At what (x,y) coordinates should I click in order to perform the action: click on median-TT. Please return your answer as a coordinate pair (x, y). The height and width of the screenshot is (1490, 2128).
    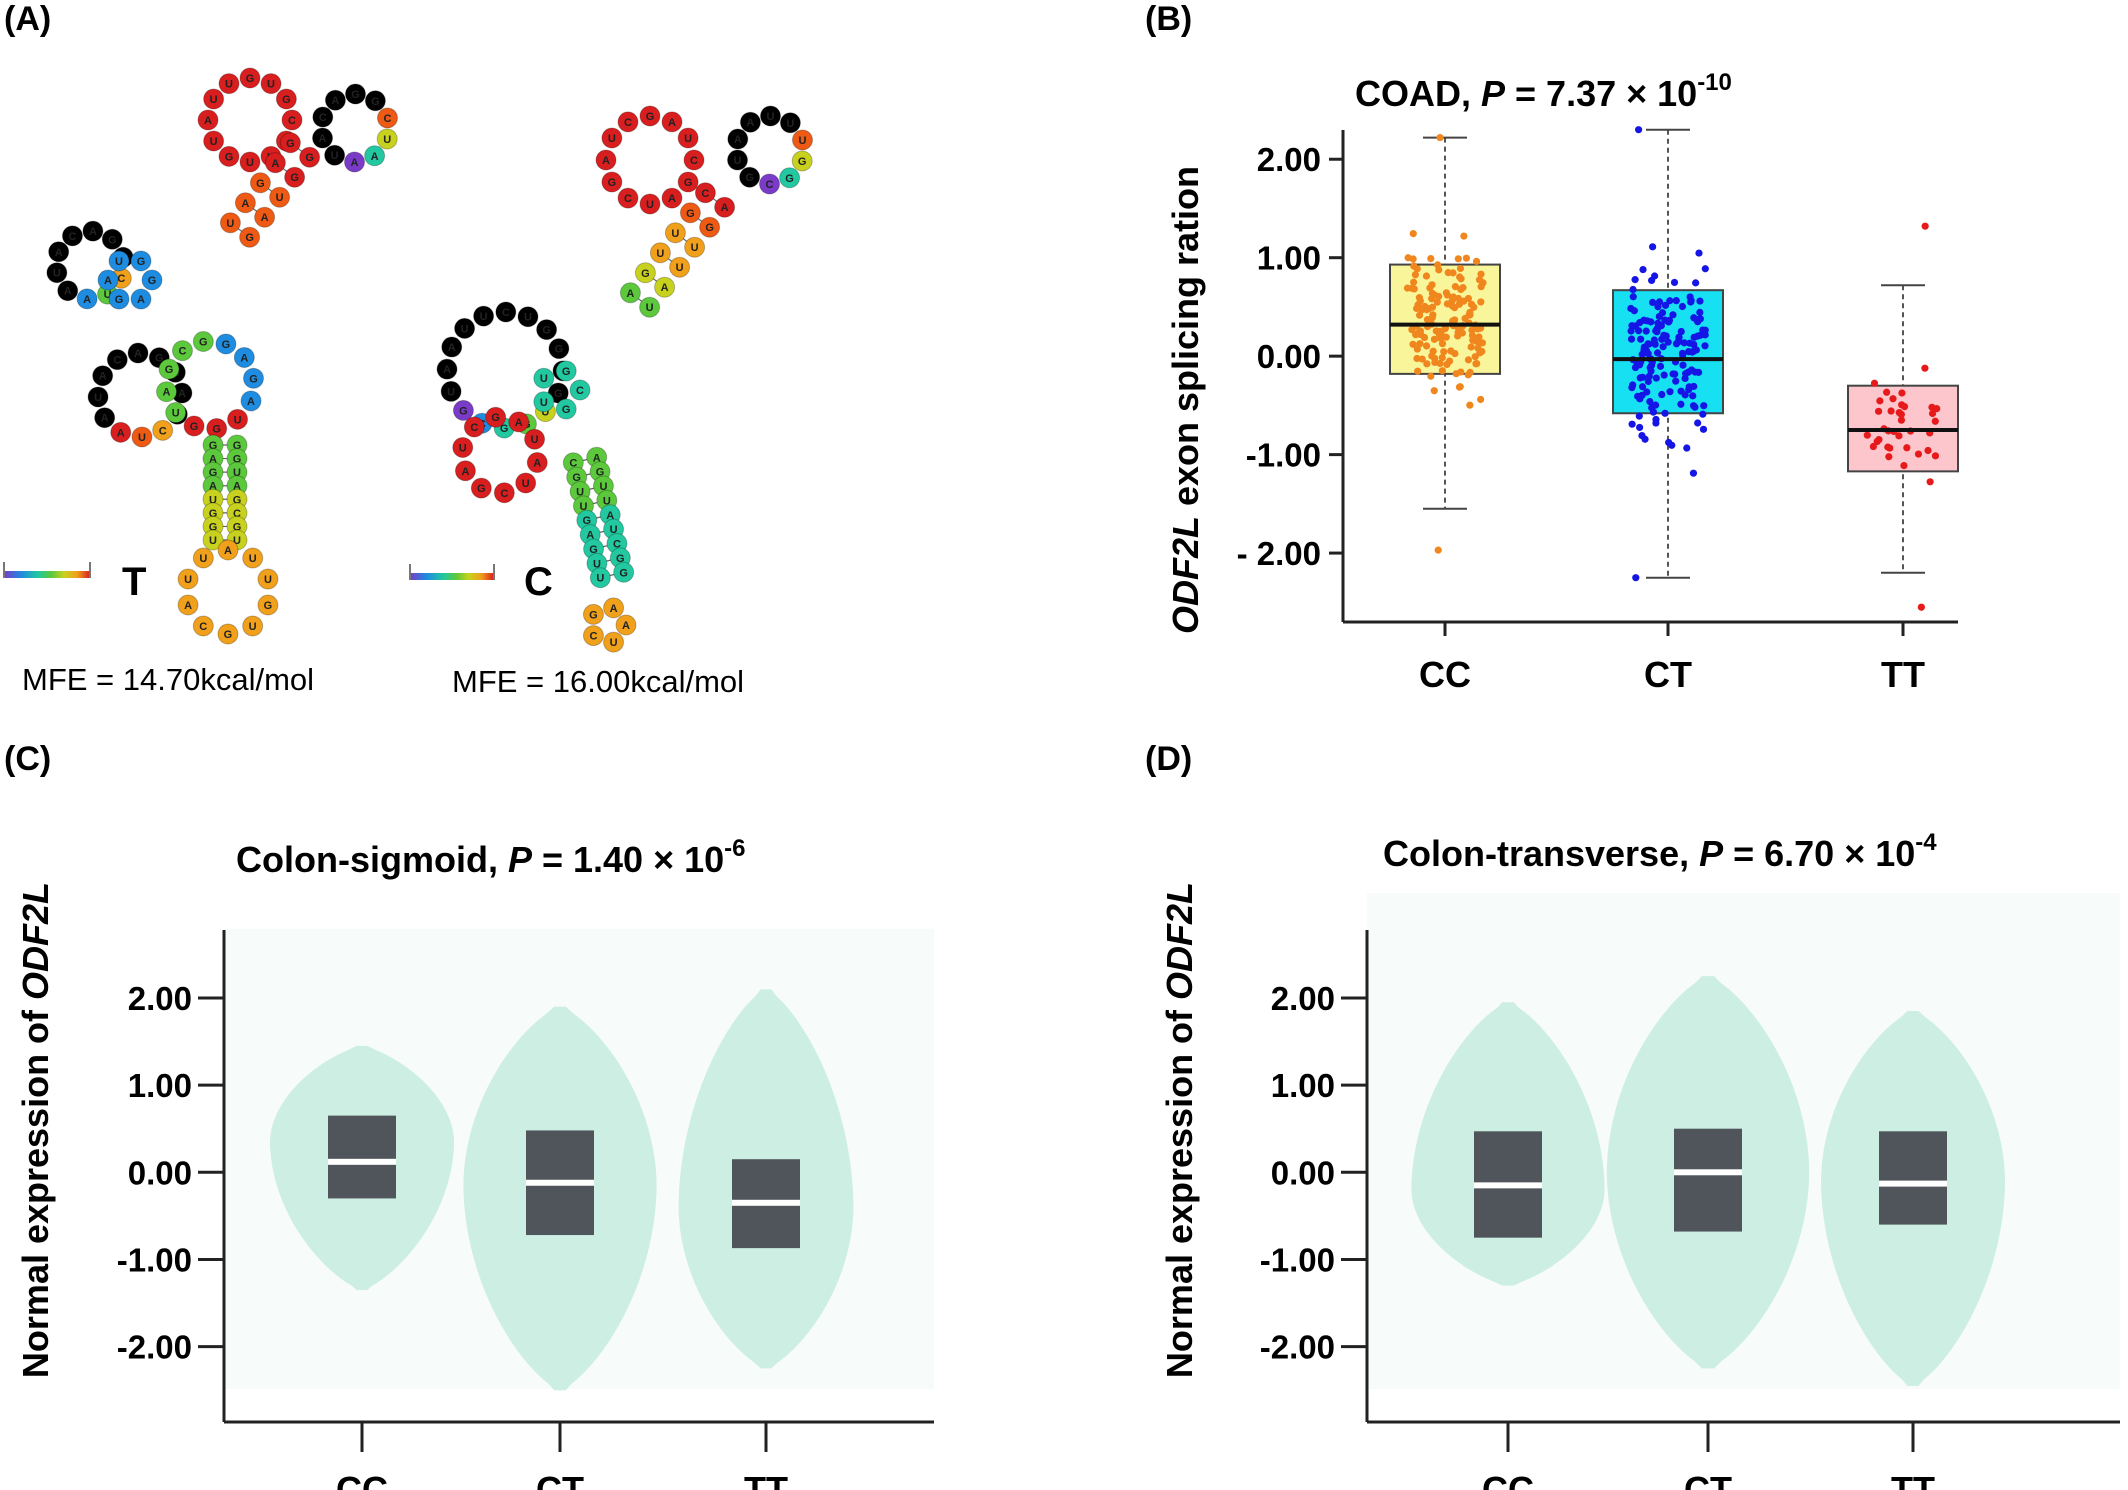
    Looking at the image, I should click on (766, 1202).